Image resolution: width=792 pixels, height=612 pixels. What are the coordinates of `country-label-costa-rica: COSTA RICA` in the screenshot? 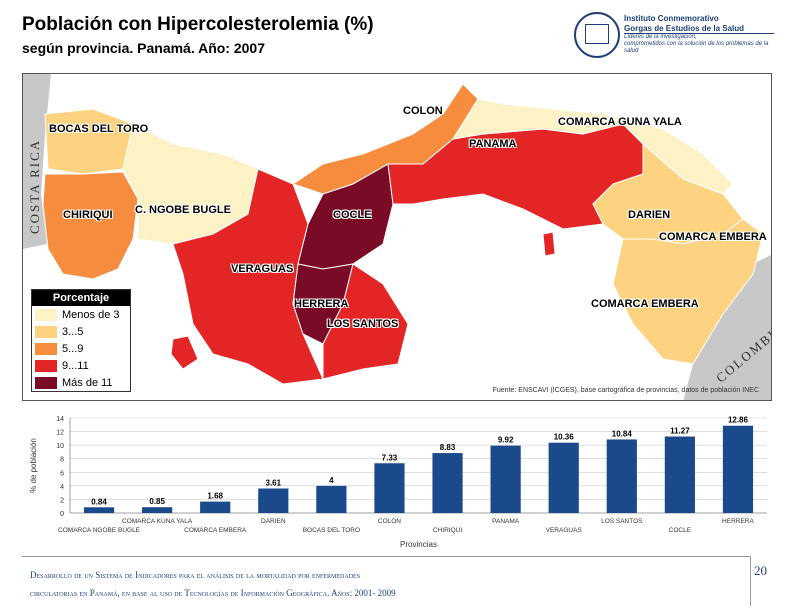 It's located at (34, 186).